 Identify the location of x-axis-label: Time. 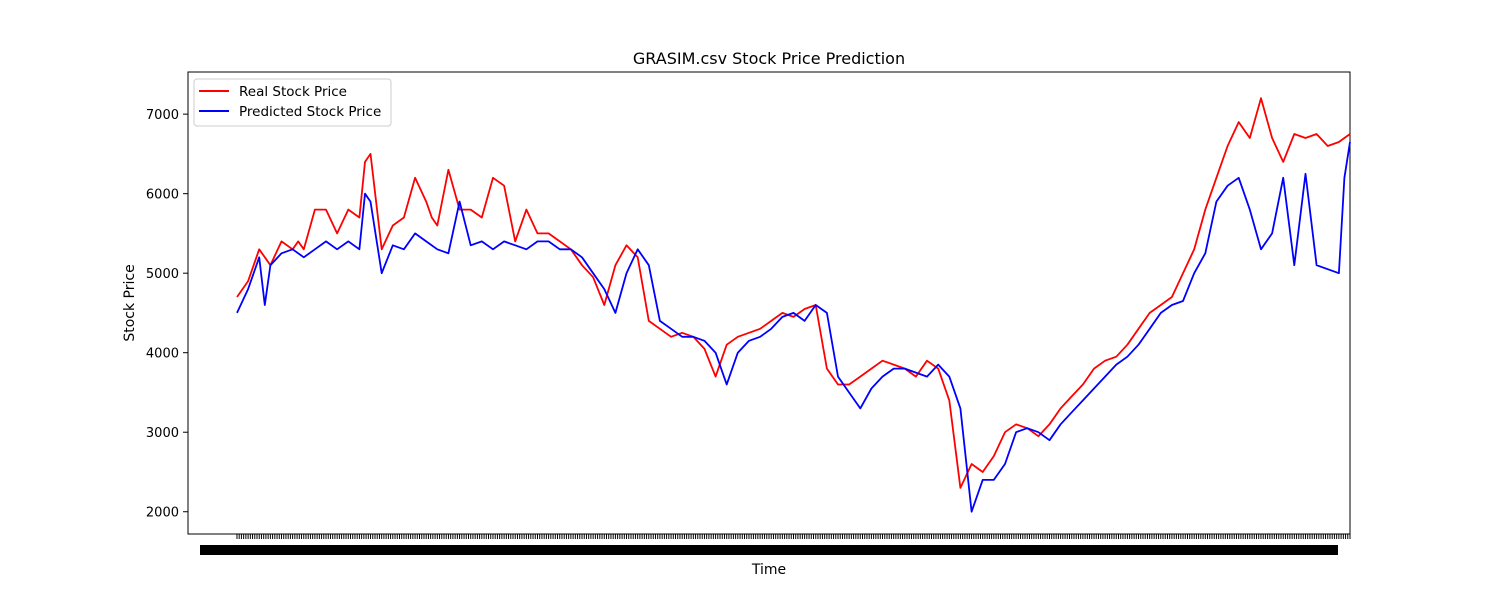
(768, 570).